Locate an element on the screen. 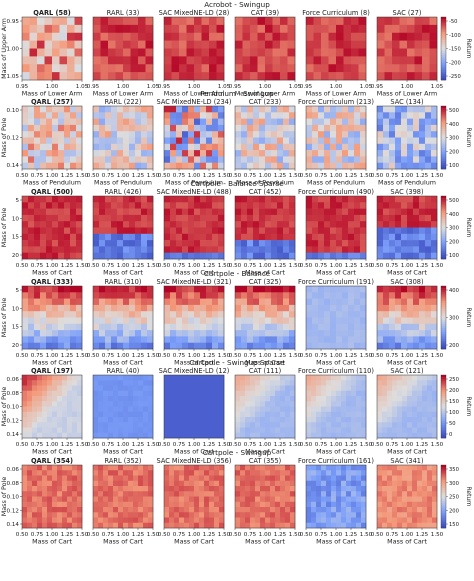  x-tick-label: 1.50 is located at coordinates (295, 535).